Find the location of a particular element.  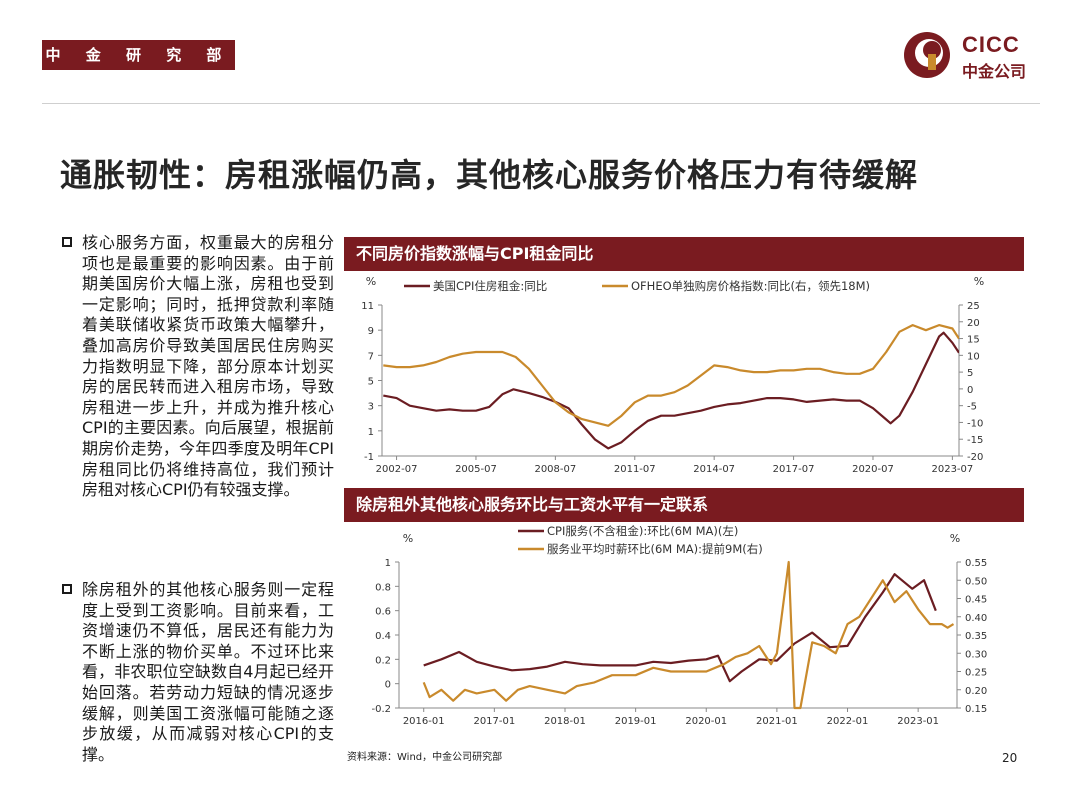

y-left-tick-label: 11 is located at coordinates (367, 306).